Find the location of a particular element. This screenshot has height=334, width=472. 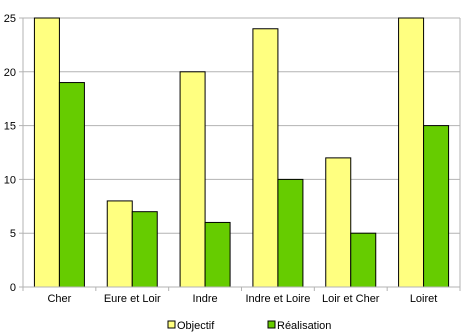

legend-label: Objectif is located at coordinates (196, 326).